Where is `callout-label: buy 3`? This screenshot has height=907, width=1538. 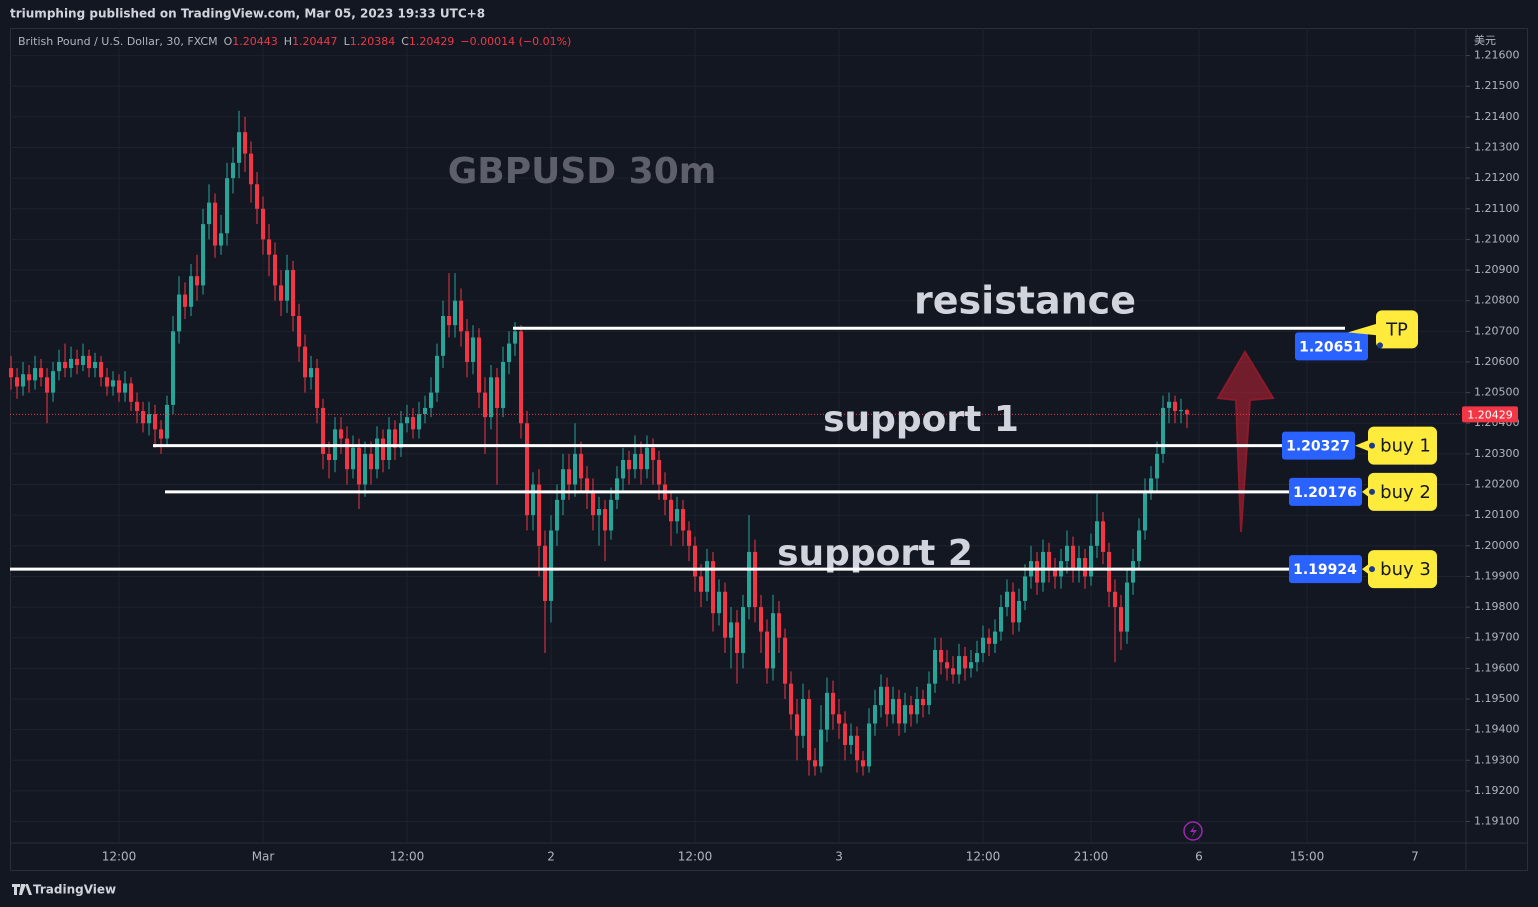 callout-label: buy 3 is located at coordinates (1405, 569).